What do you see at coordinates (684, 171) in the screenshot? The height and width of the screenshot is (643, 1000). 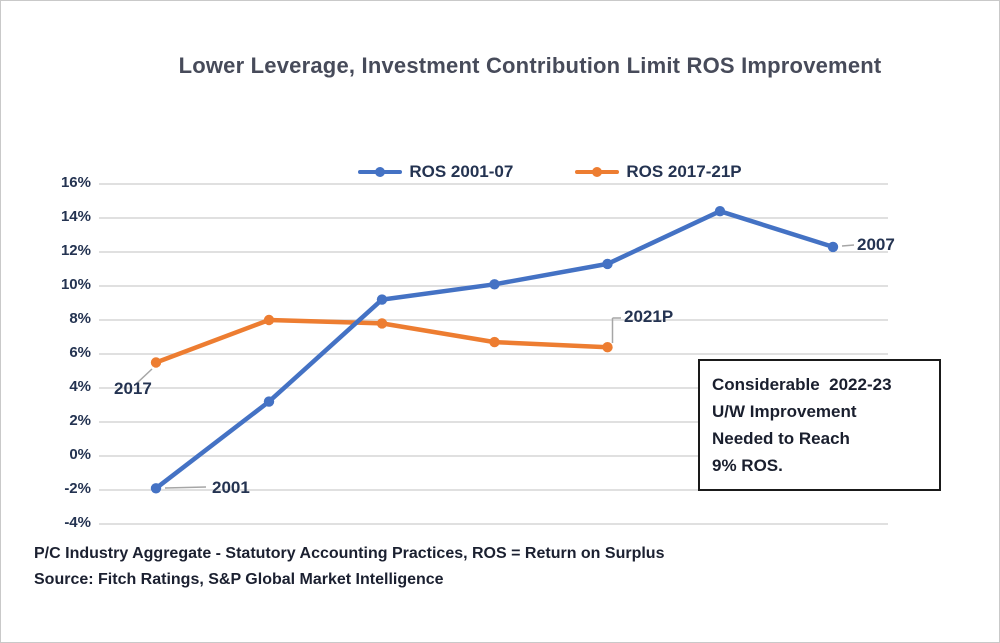 I see `legend-label-ros-2017-21p: ROS 2017-21P` at bounding box center [684, 171].